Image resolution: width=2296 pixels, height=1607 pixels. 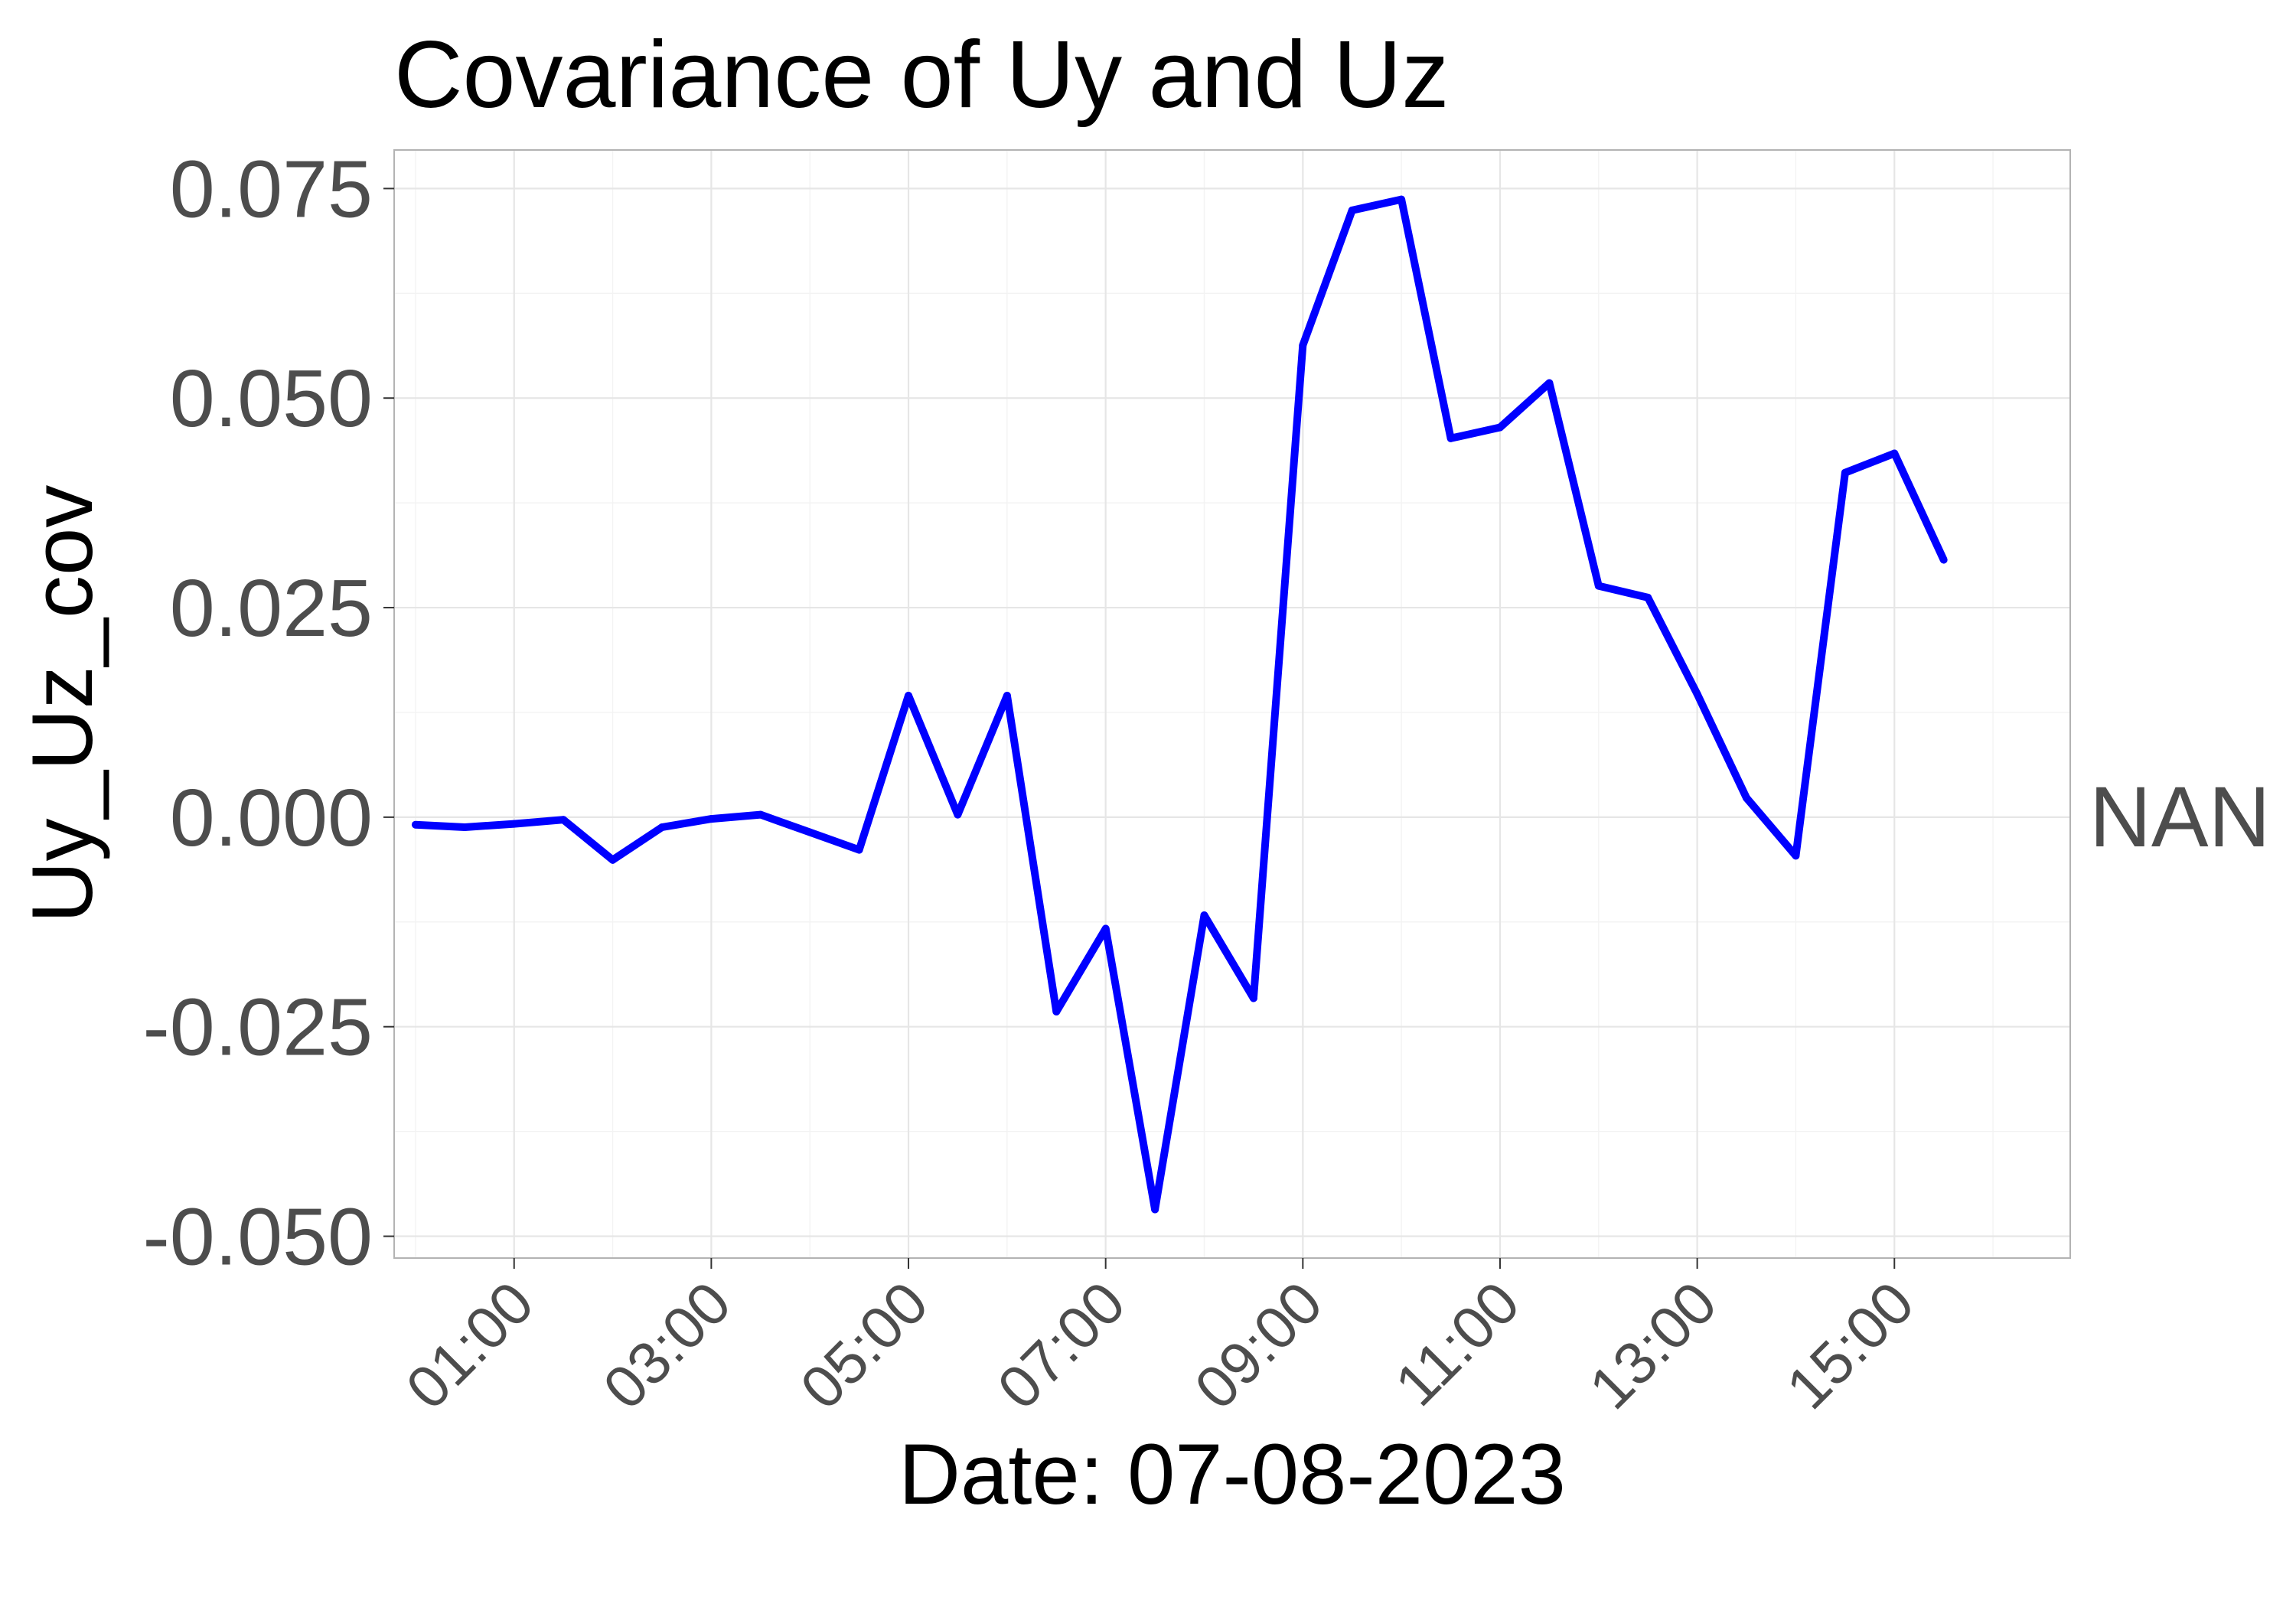 What do you see at coordinates (271, 399) in the screenshot?
I see `y-tick-label: 0.050` at bounding box center [271, 399].